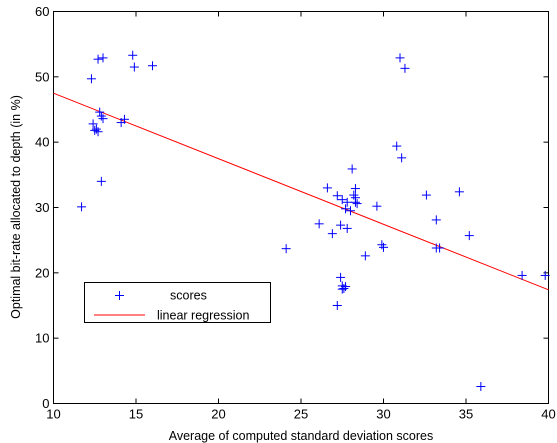 The height and width of the screenshot is (443, 557). What do you see at coordinates (383, 414) in the screenshot?
I see `x-tick-label: 30` at bounding box center [383, 414].